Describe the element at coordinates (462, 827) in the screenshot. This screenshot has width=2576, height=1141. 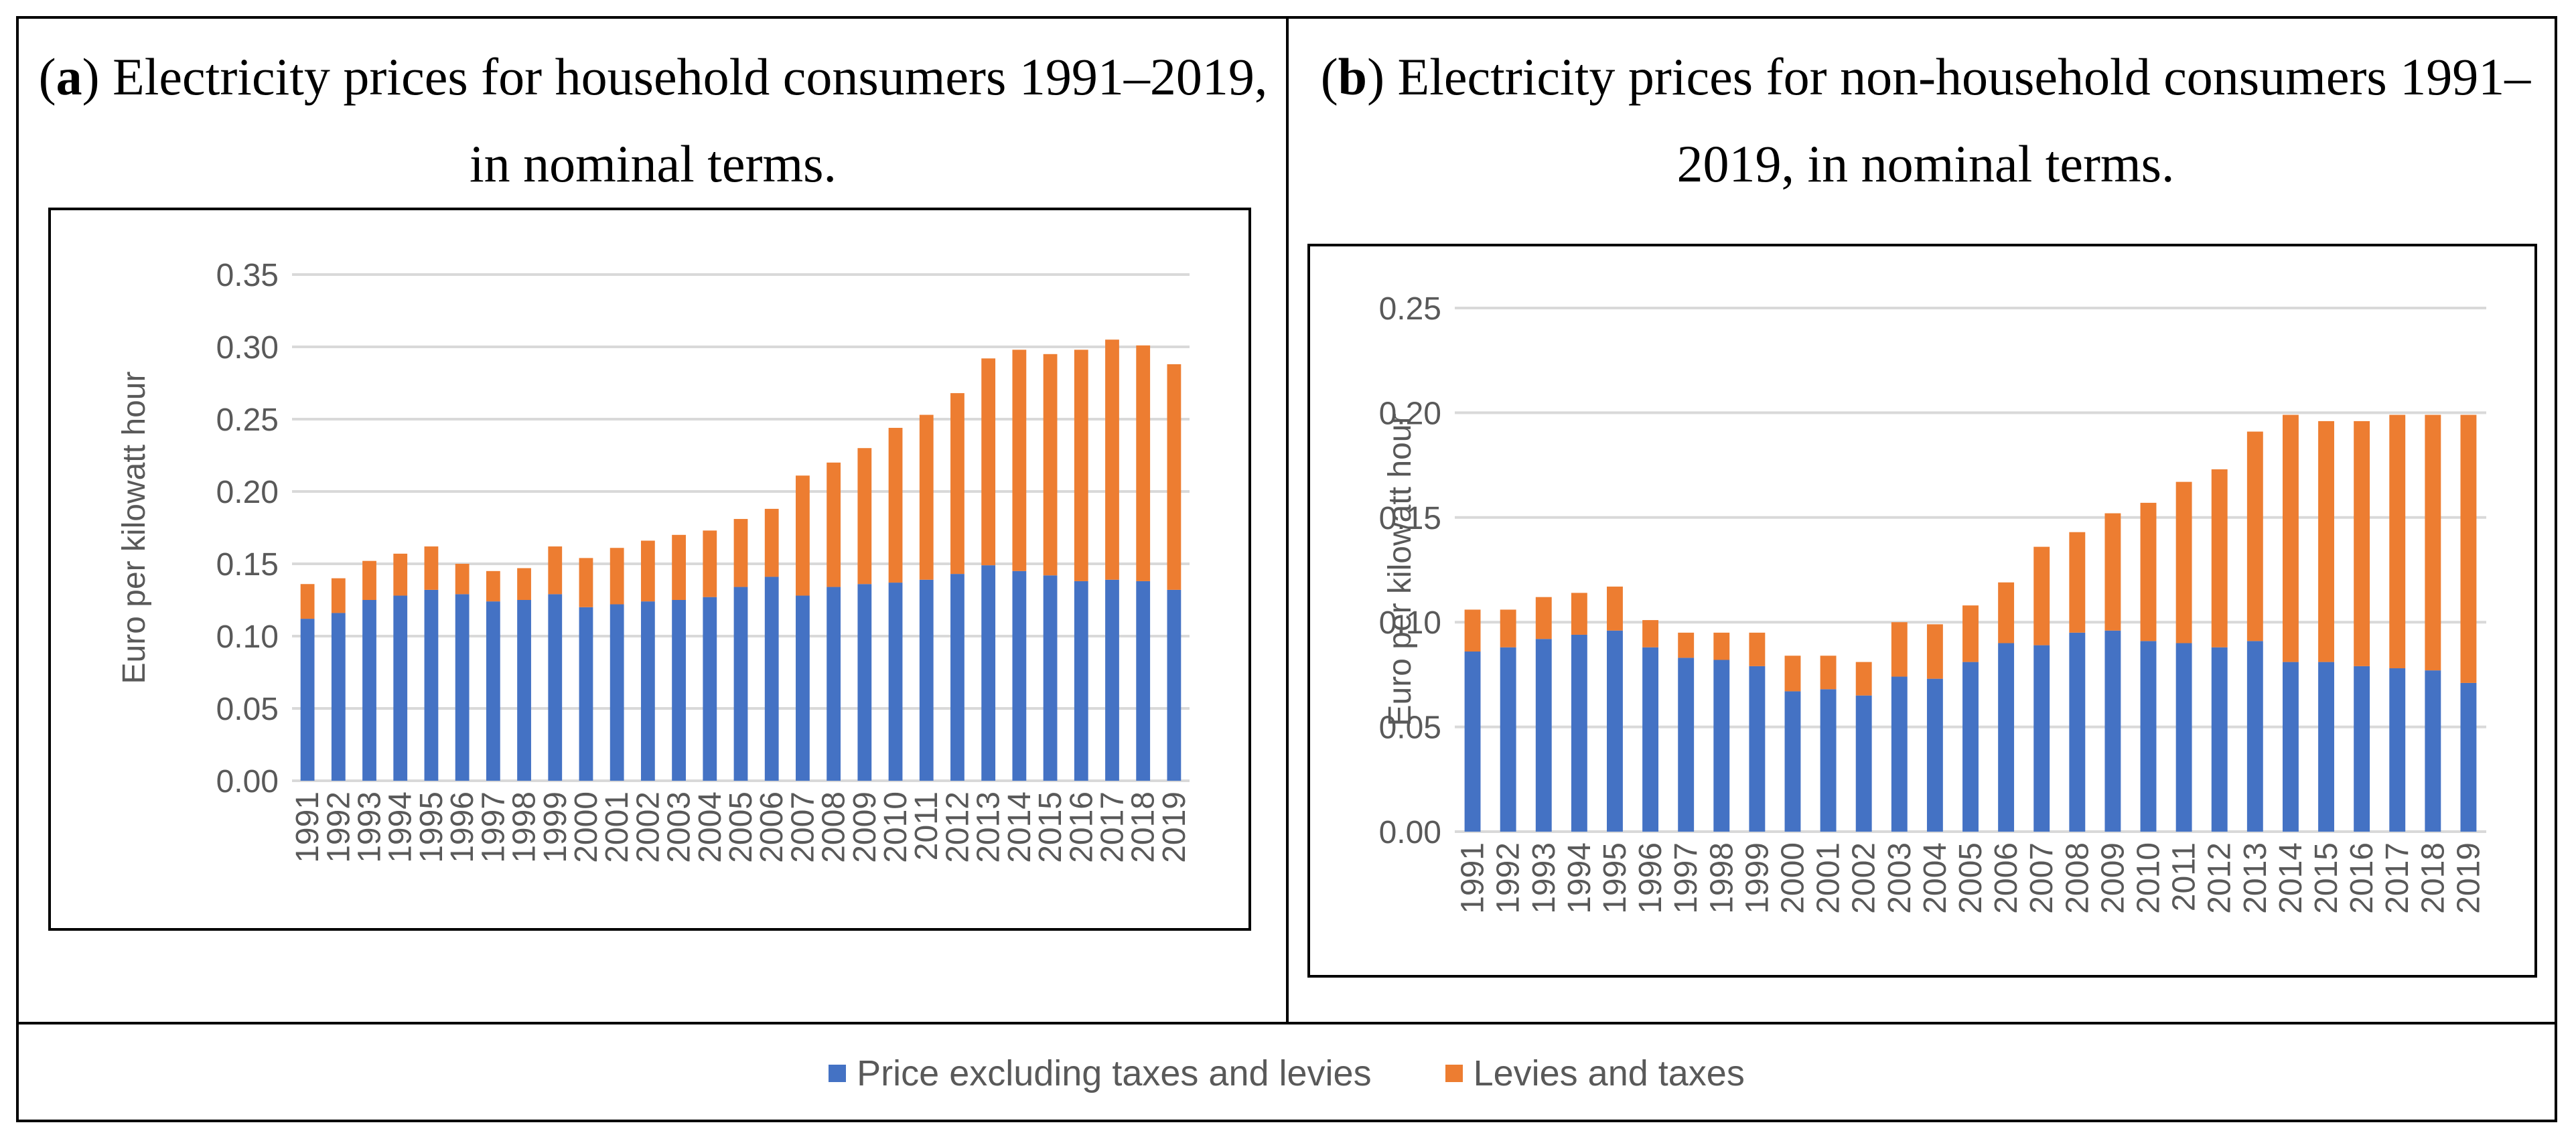
I see `chart-a-xtick-label: 1996` at that location.